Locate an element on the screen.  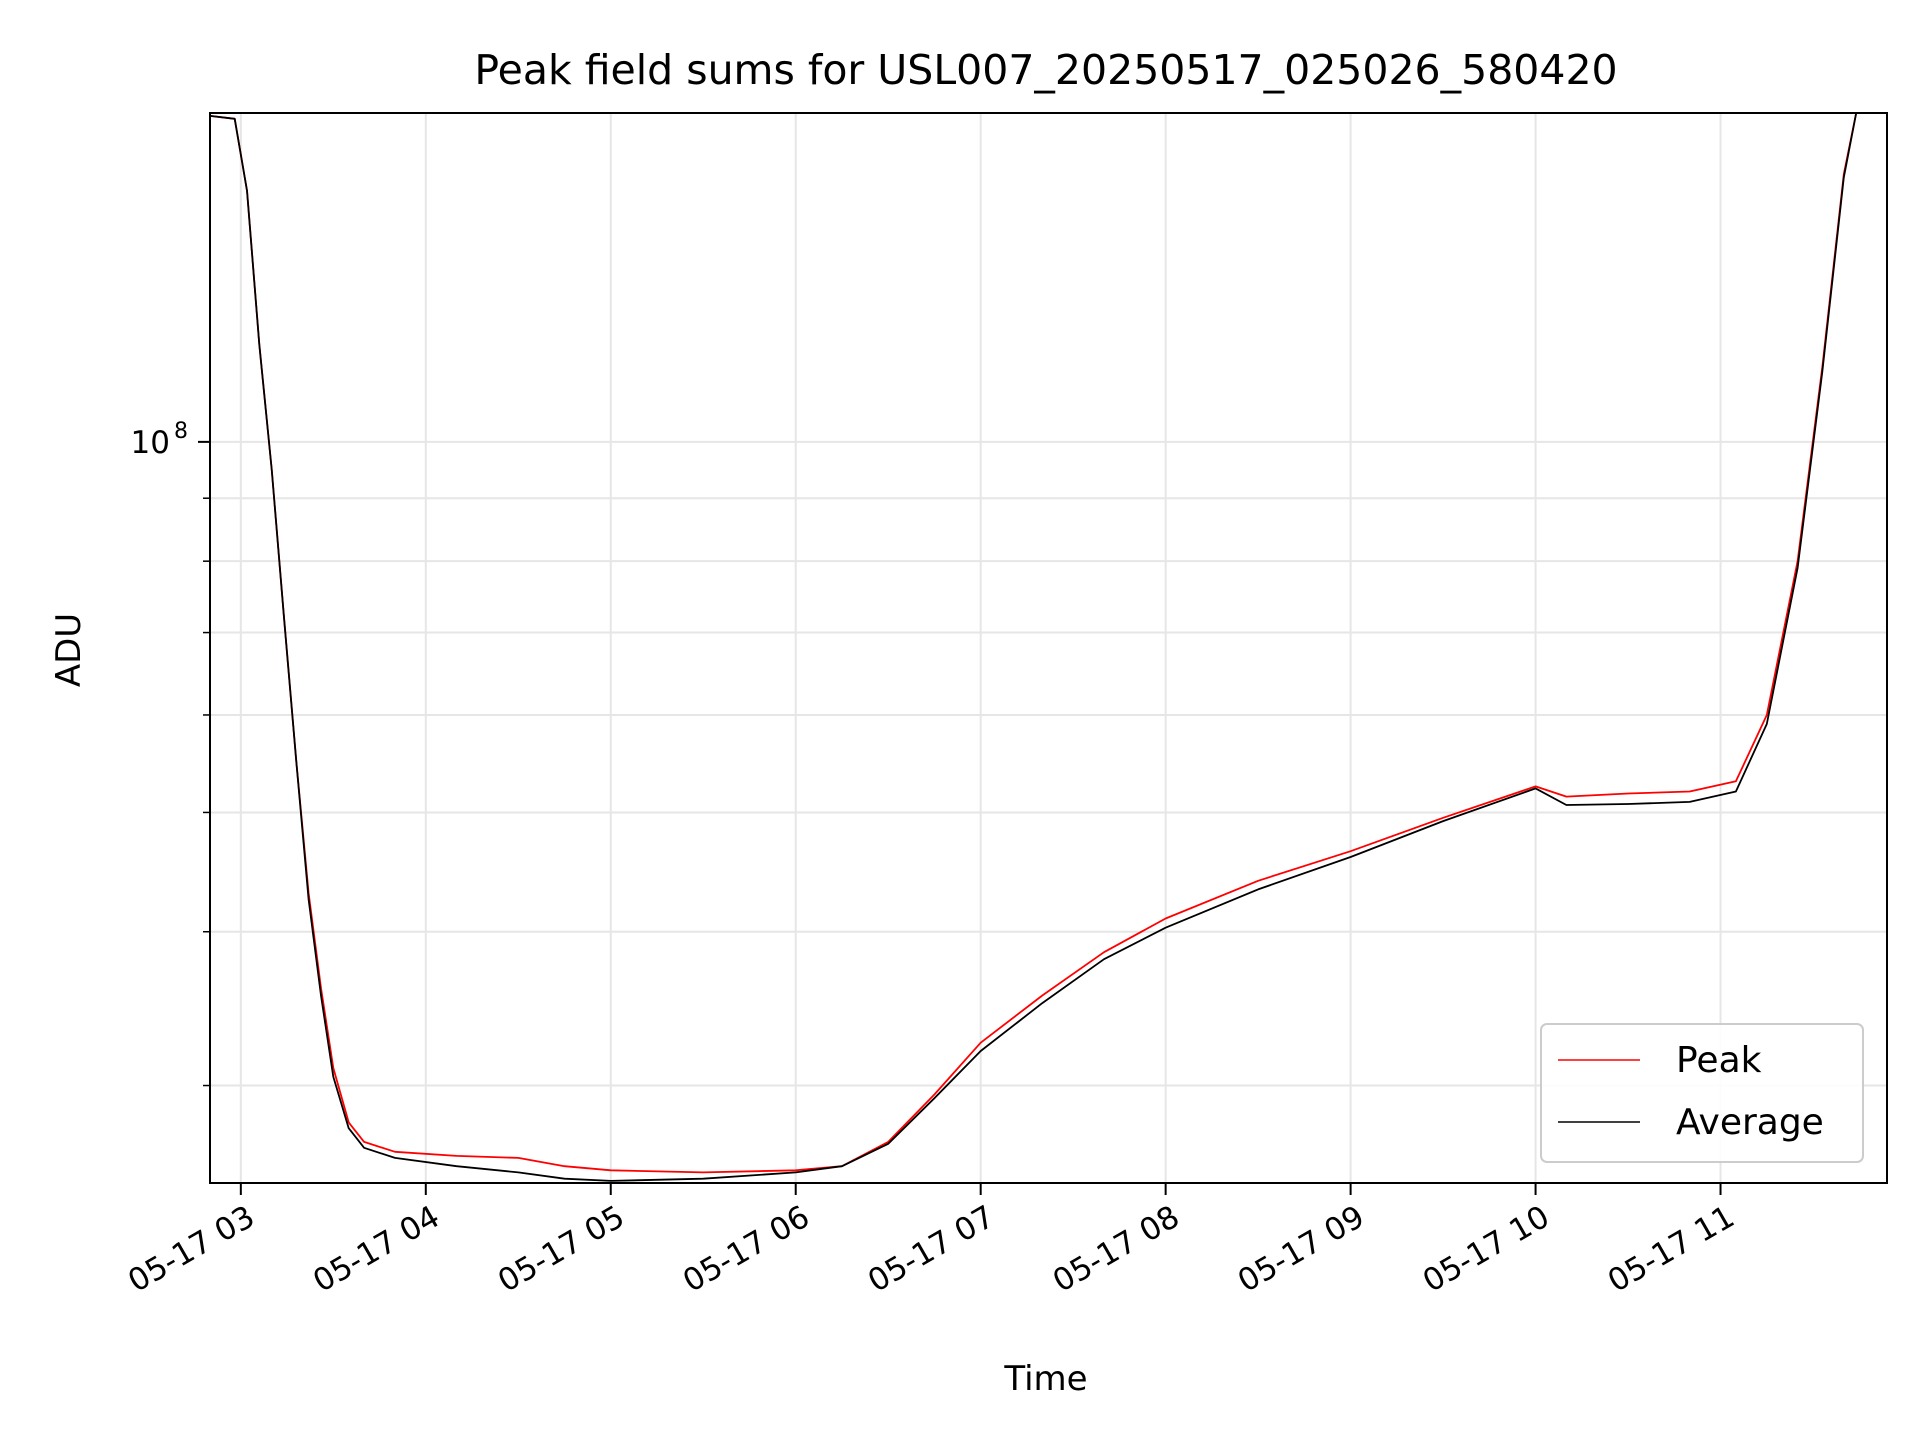
y-tick-label-exponent: 8 is located at coordinates (181, 431).